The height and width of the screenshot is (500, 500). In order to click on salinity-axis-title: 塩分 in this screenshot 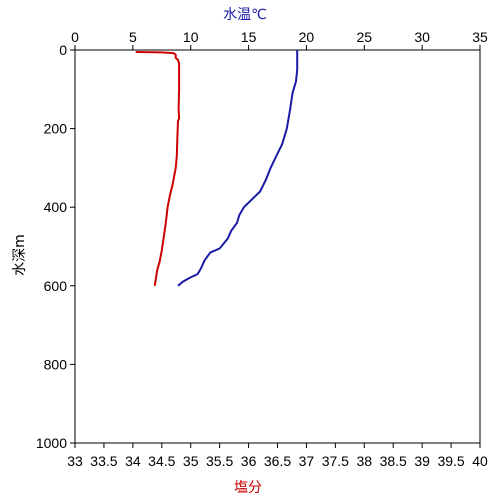, I will do `click(248, 488)`.